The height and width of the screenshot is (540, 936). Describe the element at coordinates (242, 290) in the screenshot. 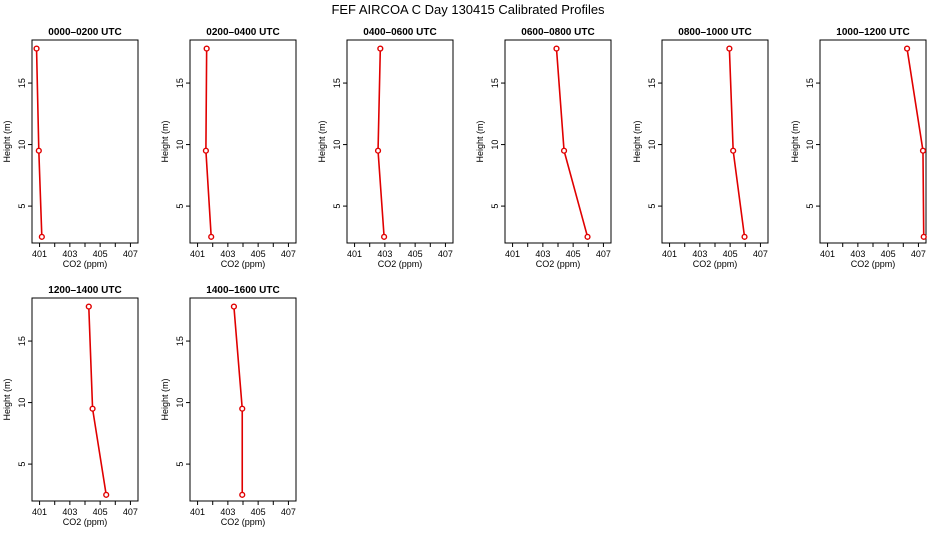

I see `panel-title: 1400–1600 UTC` at that location.